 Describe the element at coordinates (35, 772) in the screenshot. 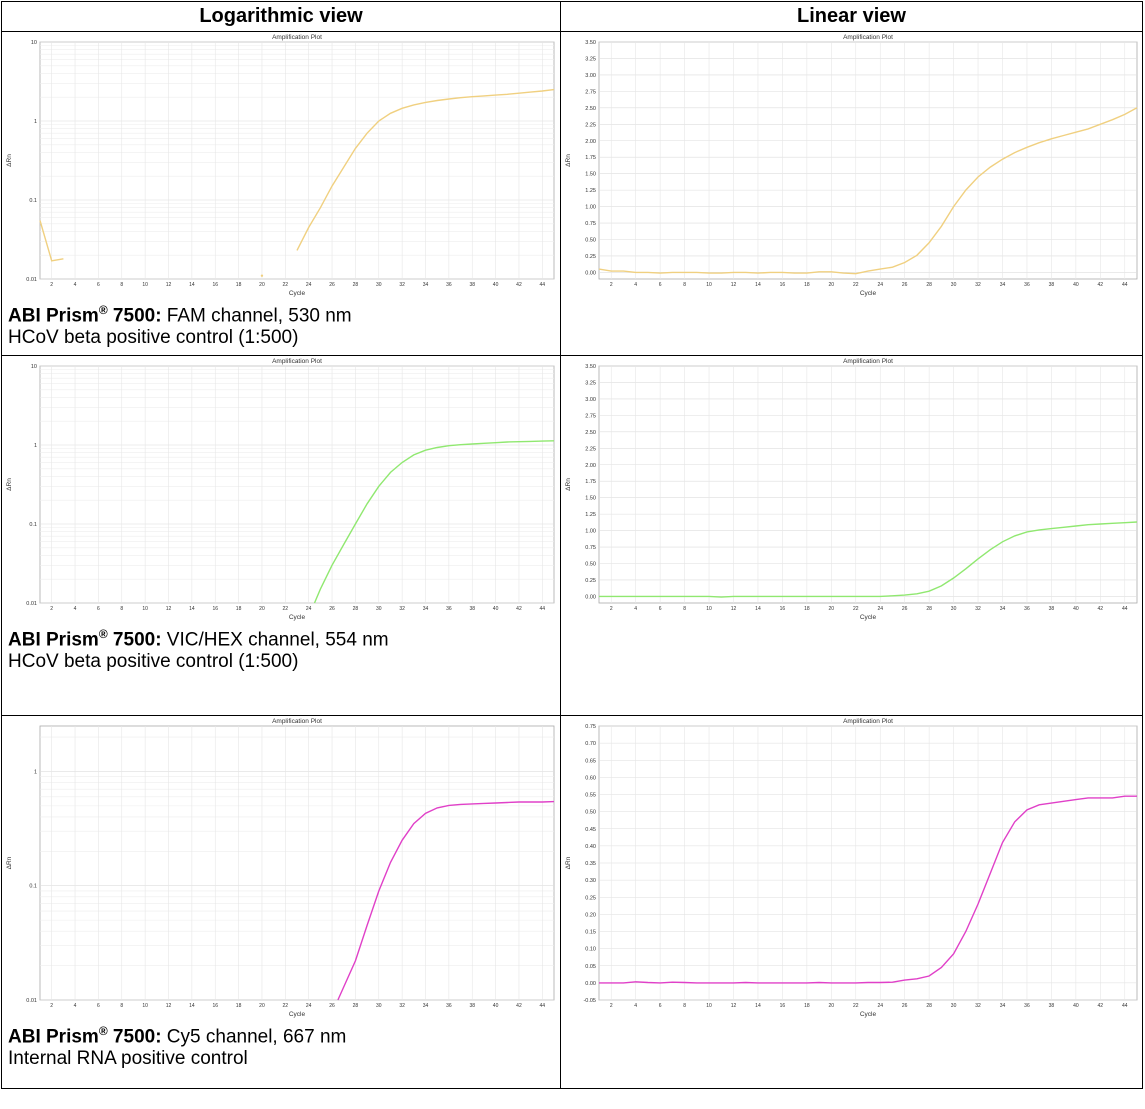

I see `y-tick-label: 1` at that location.